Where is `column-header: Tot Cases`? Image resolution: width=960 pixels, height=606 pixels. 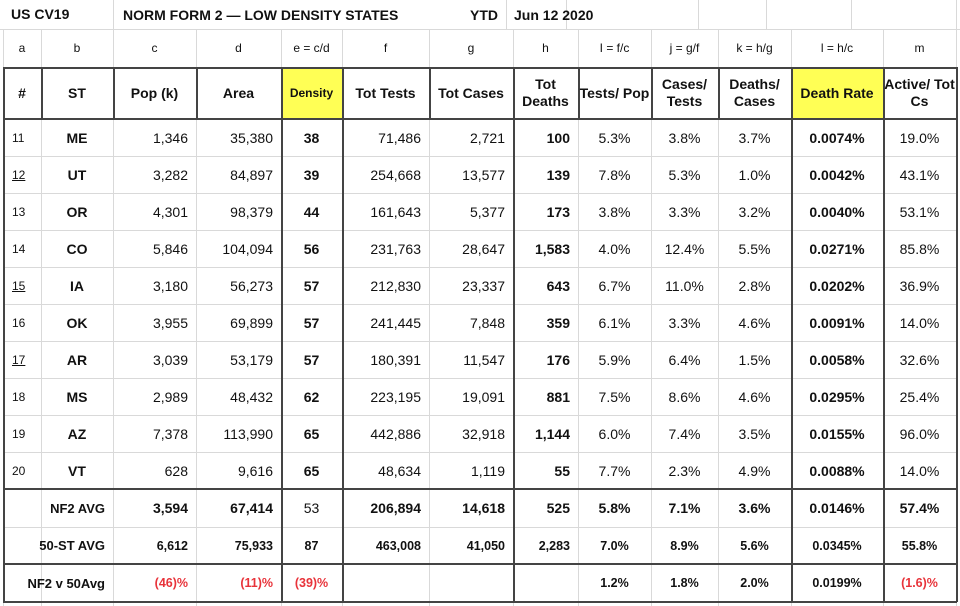 column-header: Tot Cases is located at coordinates (471, 92).